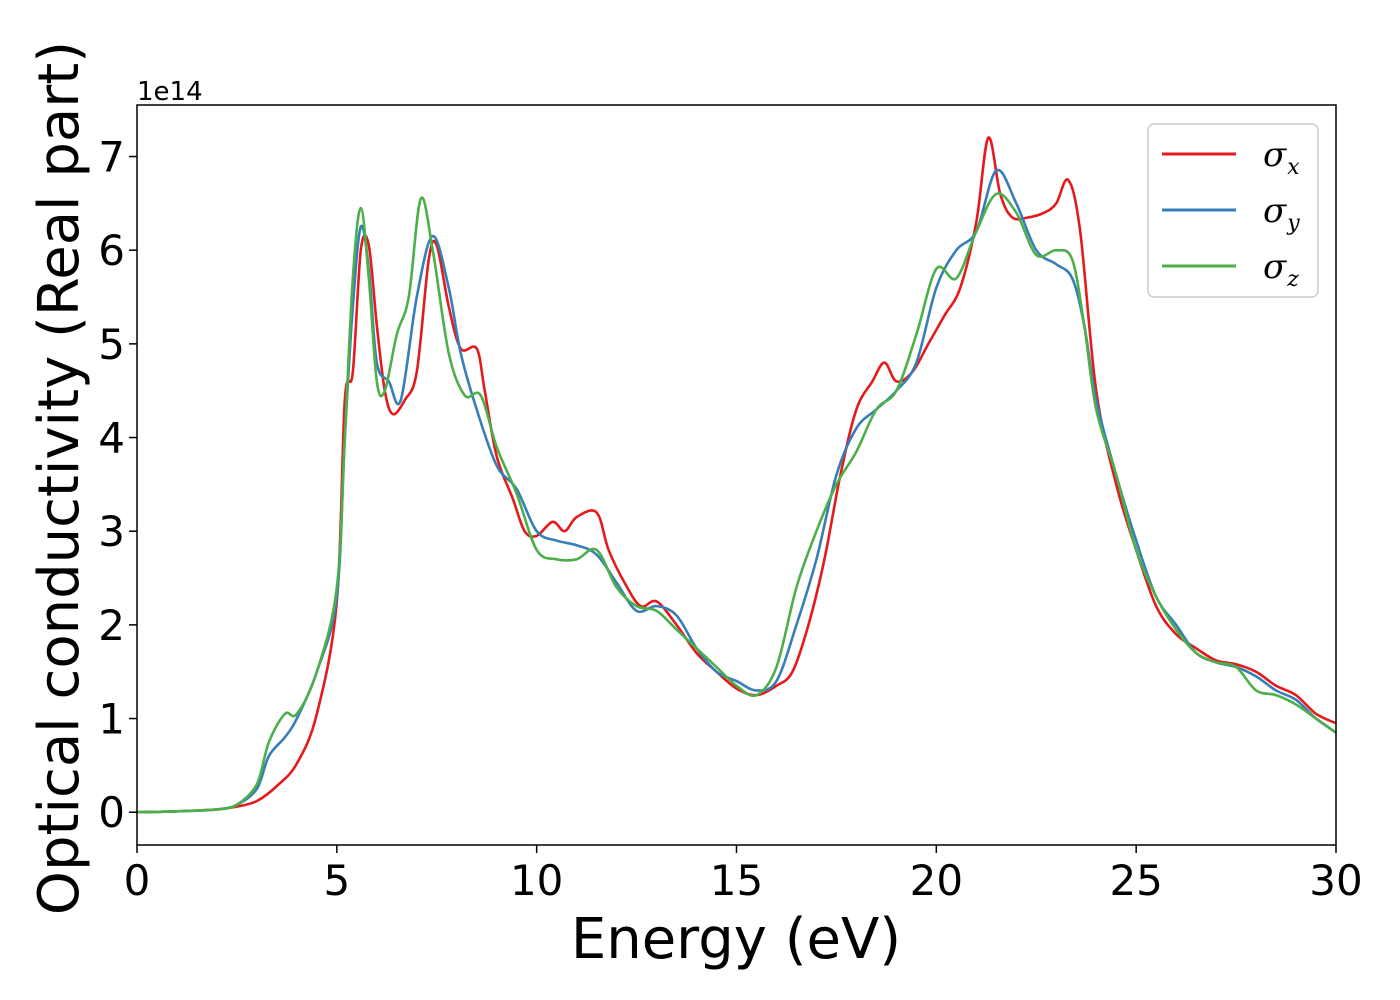 This screenshot has width=1400, height=1000. I want to click on y-axis-label: Optical conductivity (Real part), so click(59, 478).